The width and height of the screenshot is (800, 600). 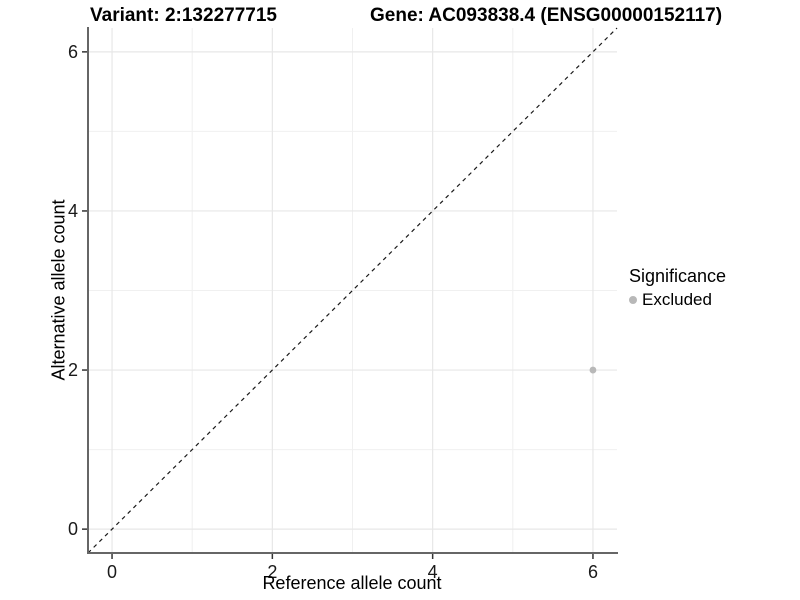 What do you see at coordinates (73, 211) in the screenshot?
I see `y-tick-label: 4` at bounding box center [73, 211].